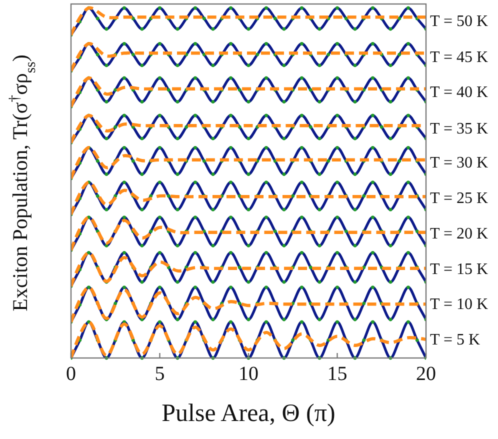 The width and height of the screenshot is (498, 439). I want to click on x-tick-label: 10, so click(248, 374).